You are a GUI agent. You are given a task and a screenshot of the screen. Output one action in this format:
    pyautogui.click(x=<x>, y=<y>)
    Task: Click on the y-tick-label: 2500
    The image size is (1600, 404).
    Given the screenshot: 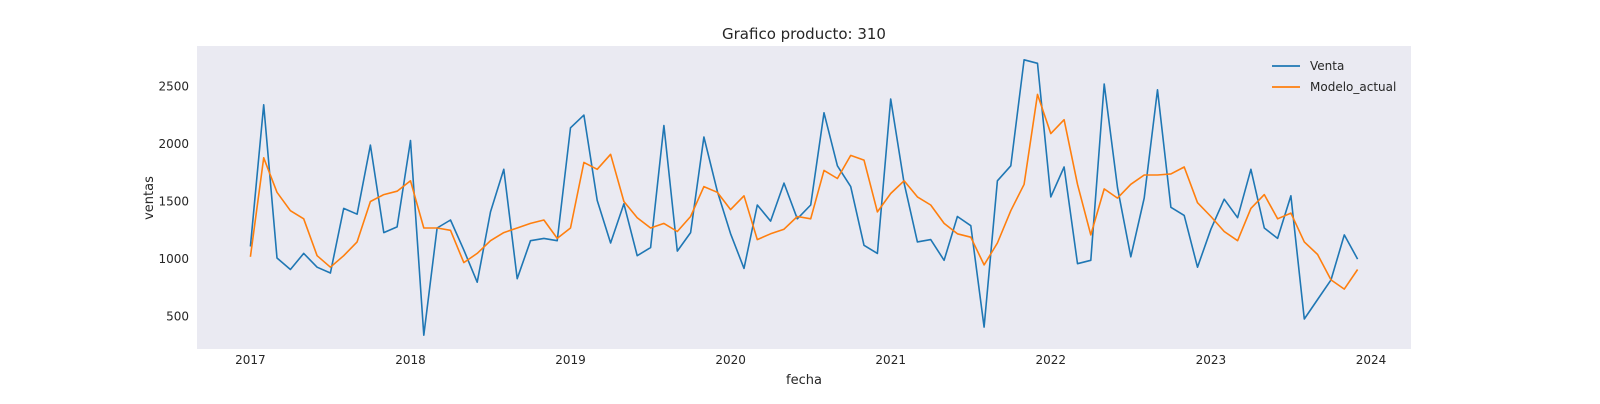 What is the action you would take?
    pyautogui.click(x=173, y=86)
    